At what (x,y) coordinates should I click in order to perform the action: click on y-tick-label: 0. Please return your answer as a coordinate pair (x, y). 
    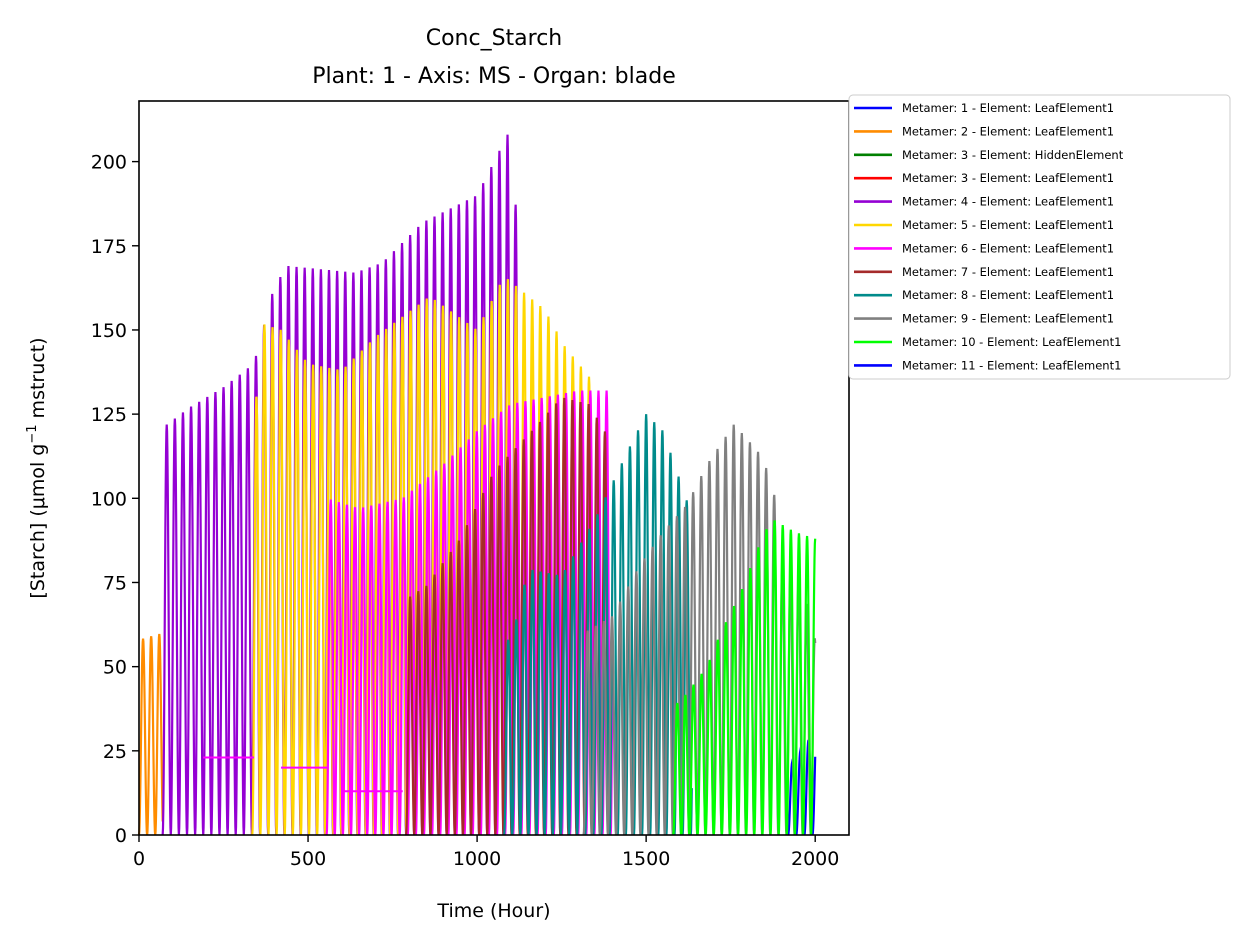
    Looking at the image, I should click on (121, 836).